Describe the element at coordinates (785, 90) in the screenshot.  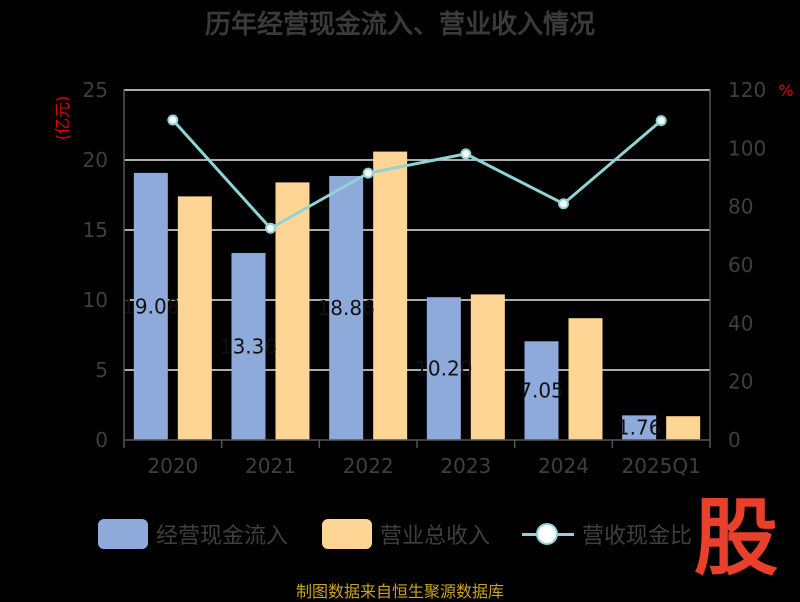
I see `right-unit-label: %` at that location.